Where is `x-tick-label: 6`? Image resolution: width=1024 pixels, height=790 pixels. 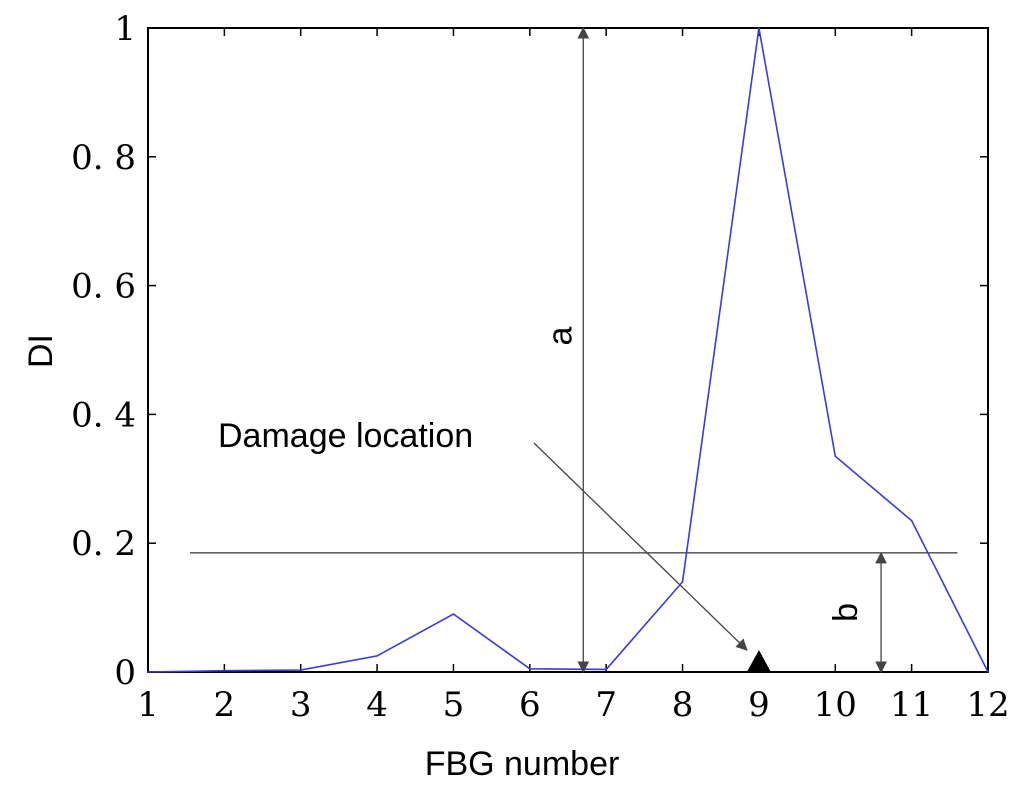 x-tick-label: 6 is located at coordinates (530, 705).